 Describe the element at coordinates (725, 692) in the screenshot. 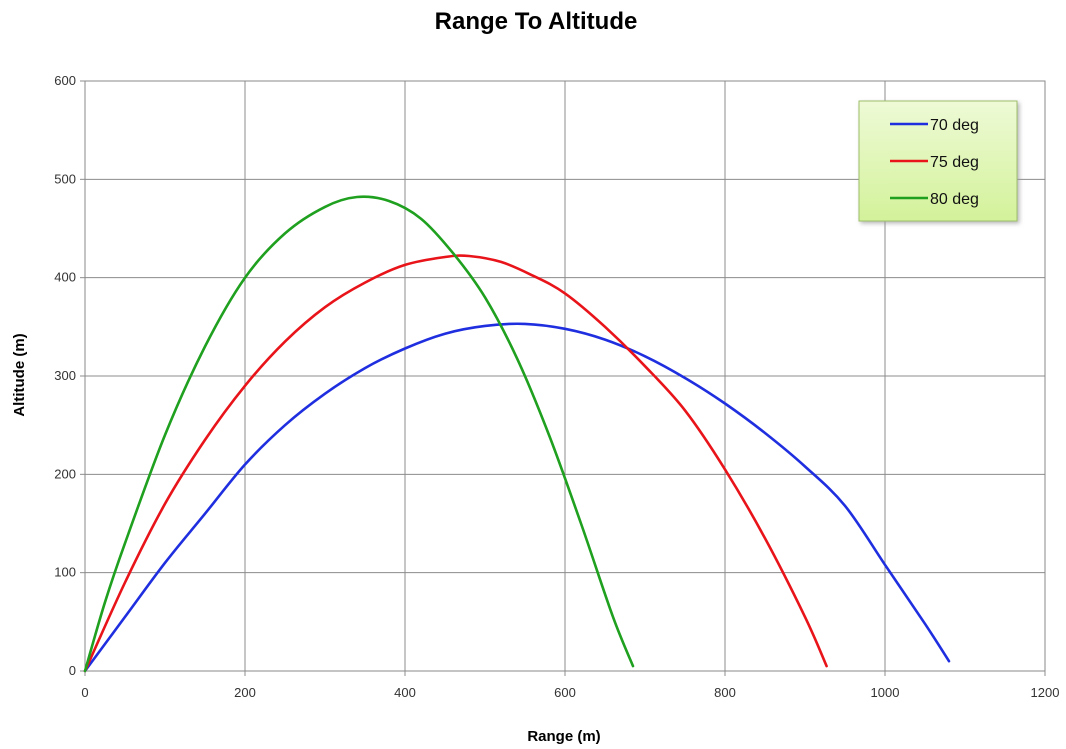

I see `x-tick-label: 800` at that location.